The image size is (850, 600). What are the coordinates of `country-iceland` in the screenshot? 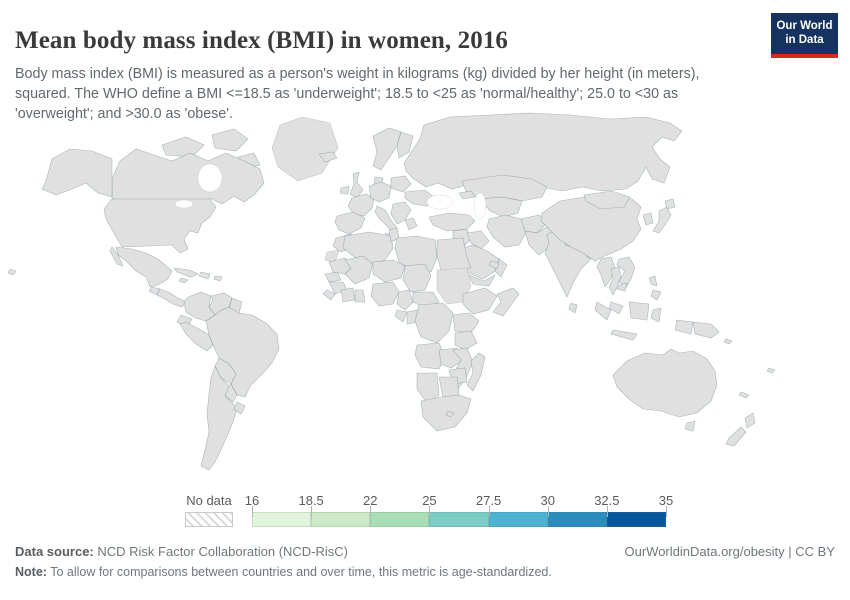 It's located at (328, 157).